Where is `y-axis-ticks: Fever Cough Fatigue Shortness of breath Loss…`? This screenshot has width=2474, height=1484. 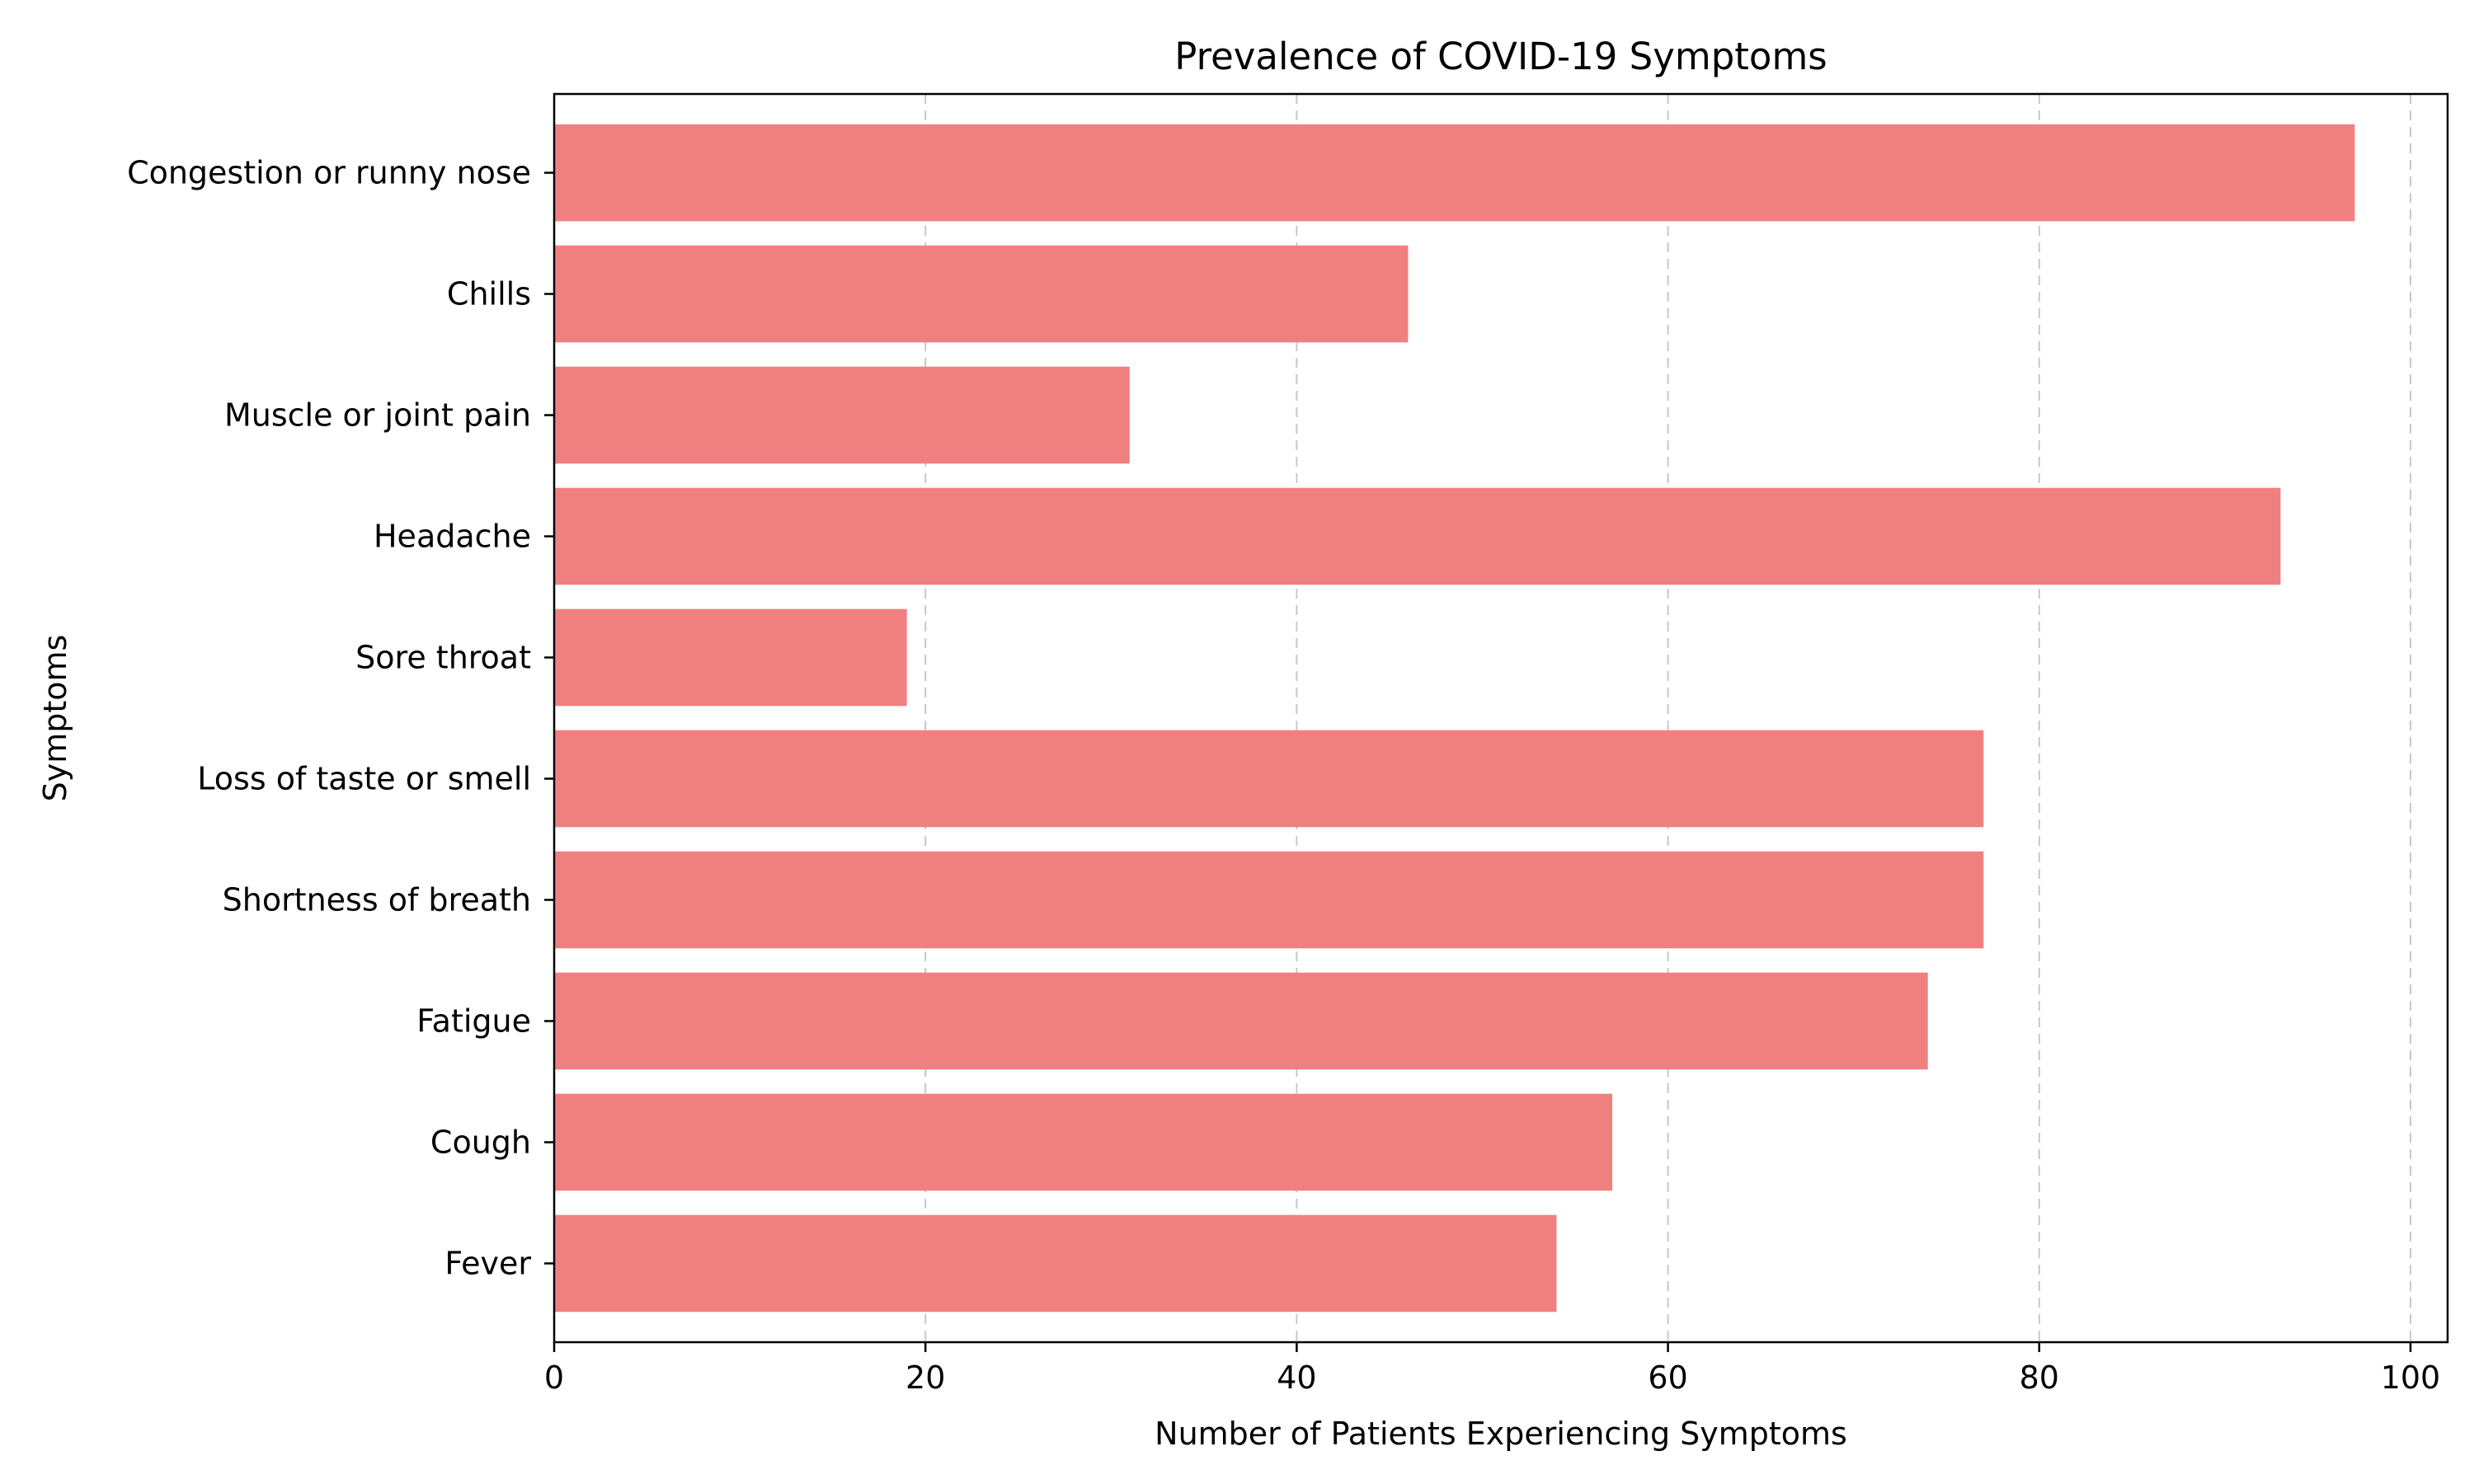 y-axis-ticks: Fever Cough Fatigue Shortness of breath Loss… is located at coordinates (340, 718).